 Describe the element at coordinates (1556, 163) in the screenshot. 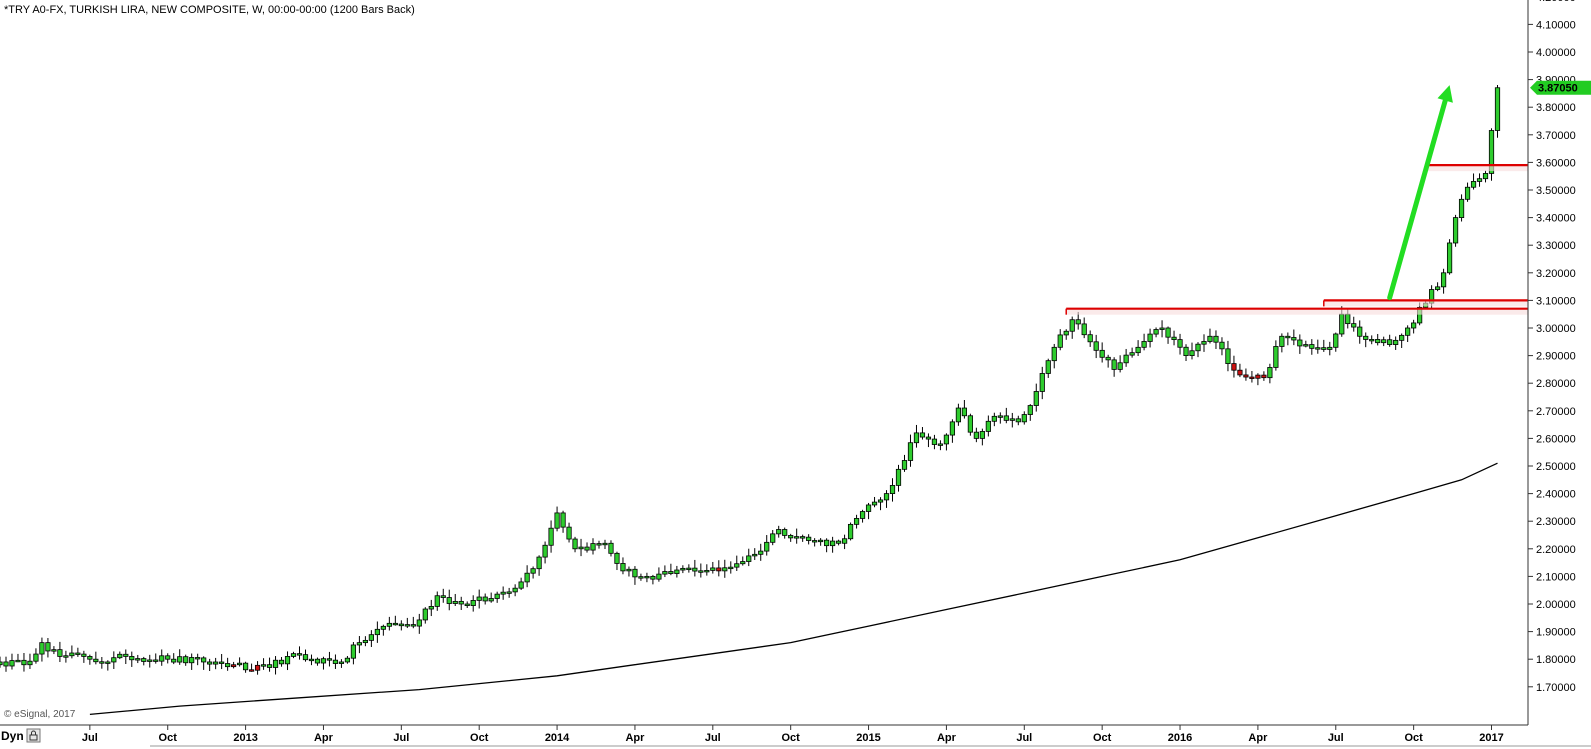

I see `y-tick-label: 3.60000` at that location.